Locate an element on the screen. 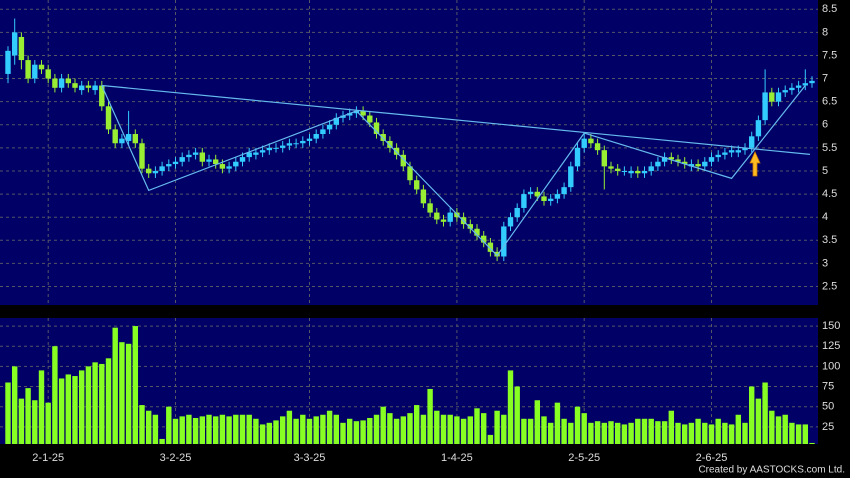  y-tick-label: 3 is located at coordinates (825, 263).